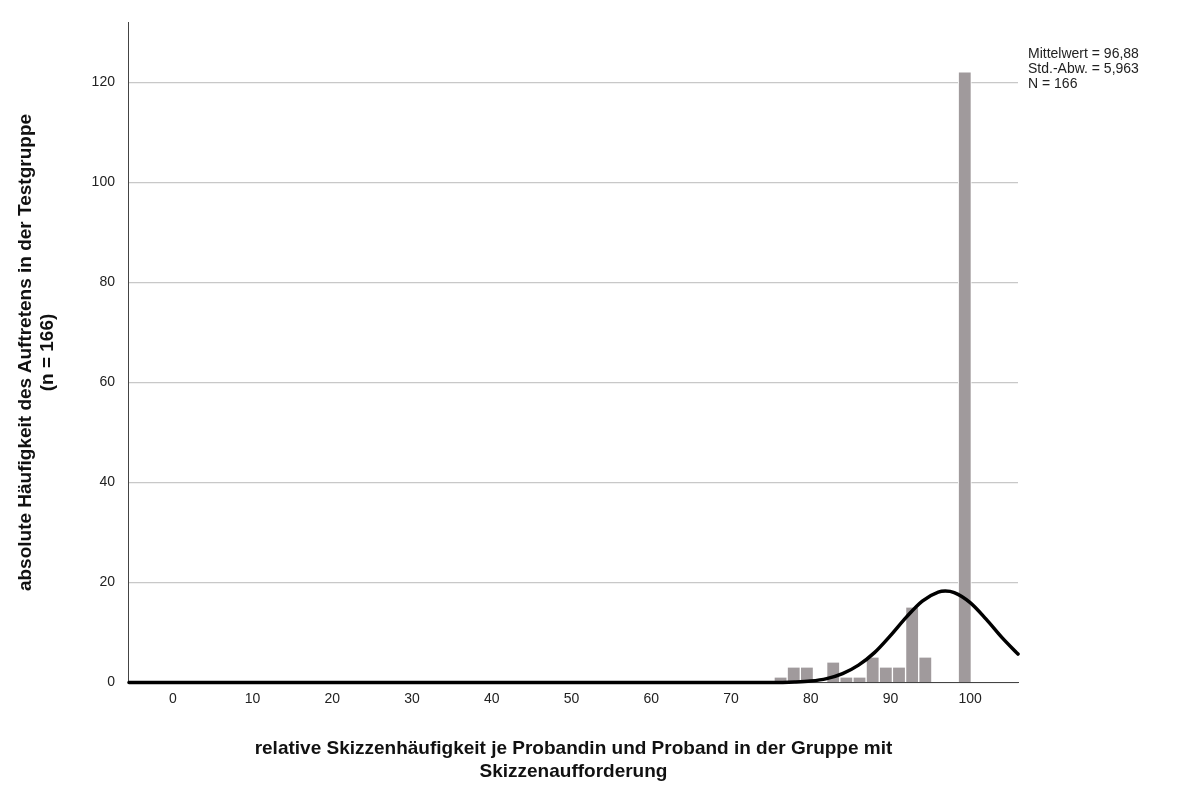 The height and width of the screenshot is (791, 1178). What do you see at coordinates (651, 697) in the screenshot?
I see `x-tick-label: 60` at bounding box center [651, 697].